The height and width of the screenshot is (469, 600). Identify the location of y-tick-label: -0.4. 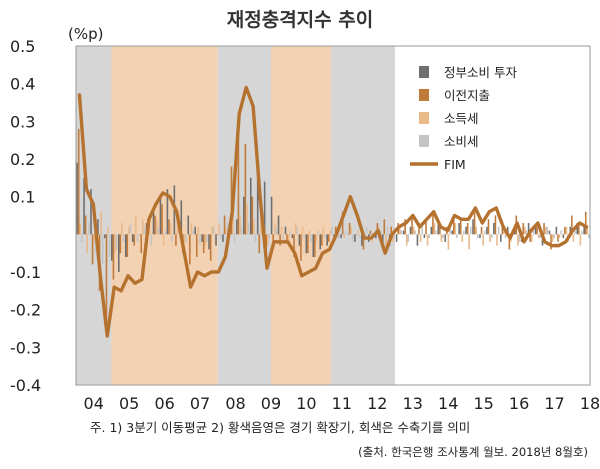
(25, 385).